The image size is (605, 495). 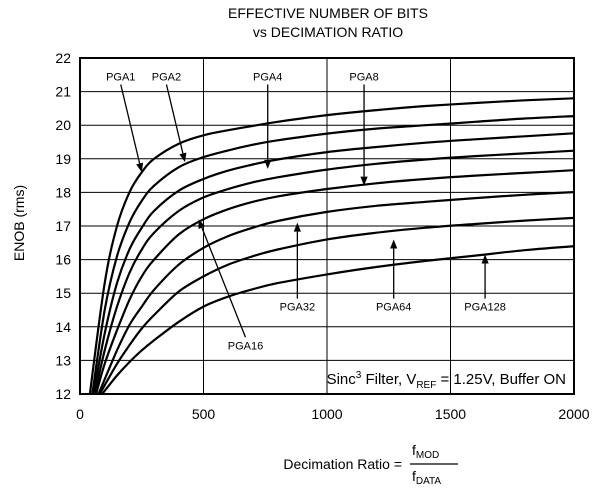 What do you see at coordinates (63, 92) in the screenshot?
I see `y-tick-label: 21` at bounding box center [63, 92].